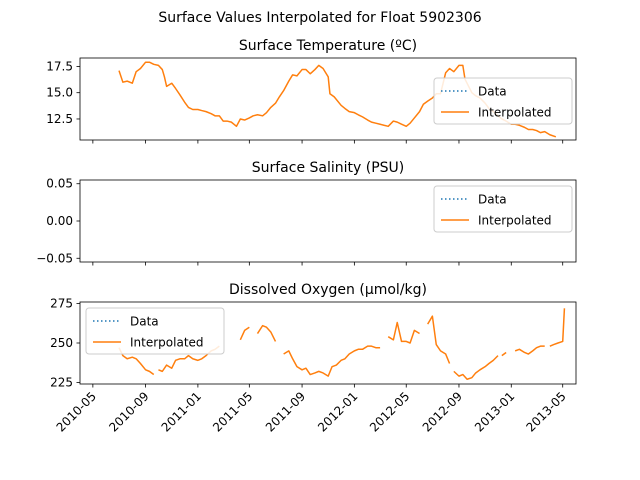  I want to click on x-tick-label: 2010-09, so click(128, 411).